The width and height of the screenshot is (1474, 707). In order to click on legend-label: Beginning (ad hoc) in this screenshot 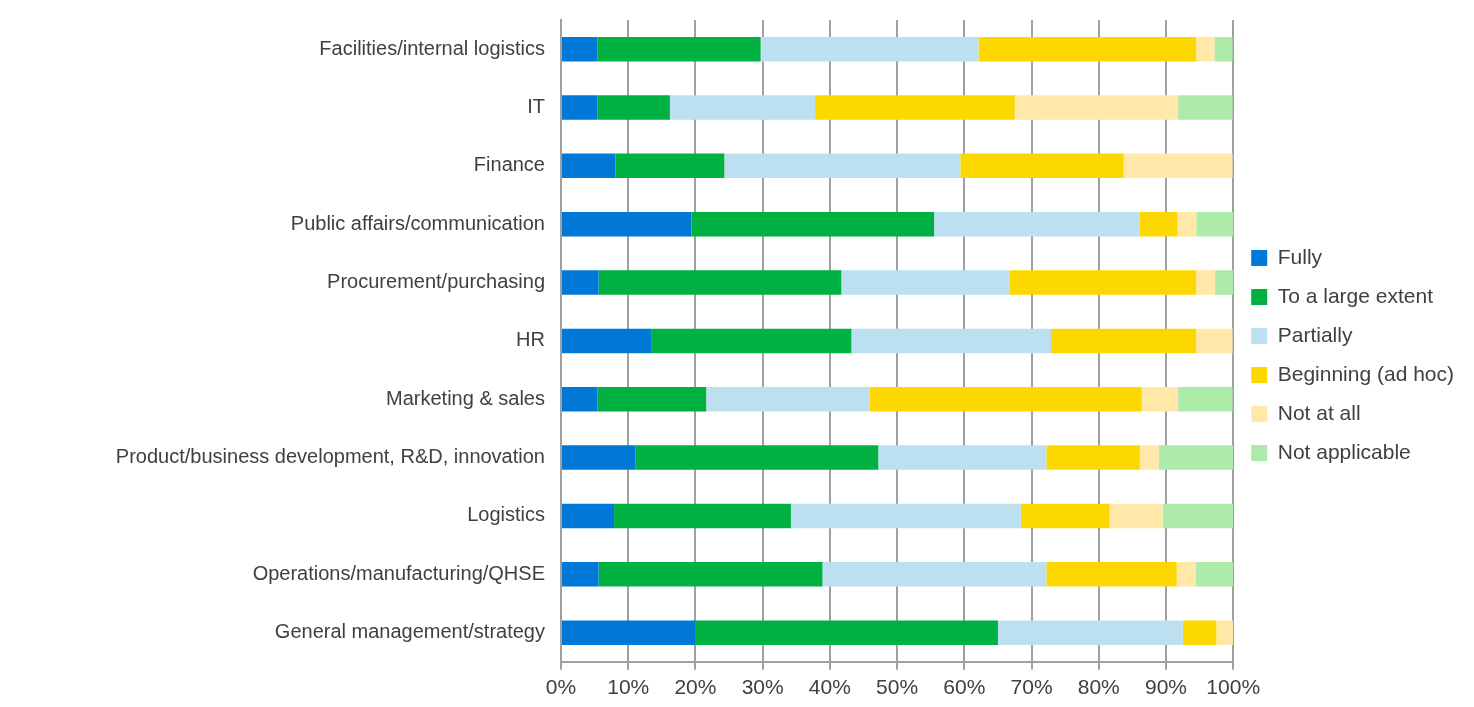, I will do `click(1366, 373)`.